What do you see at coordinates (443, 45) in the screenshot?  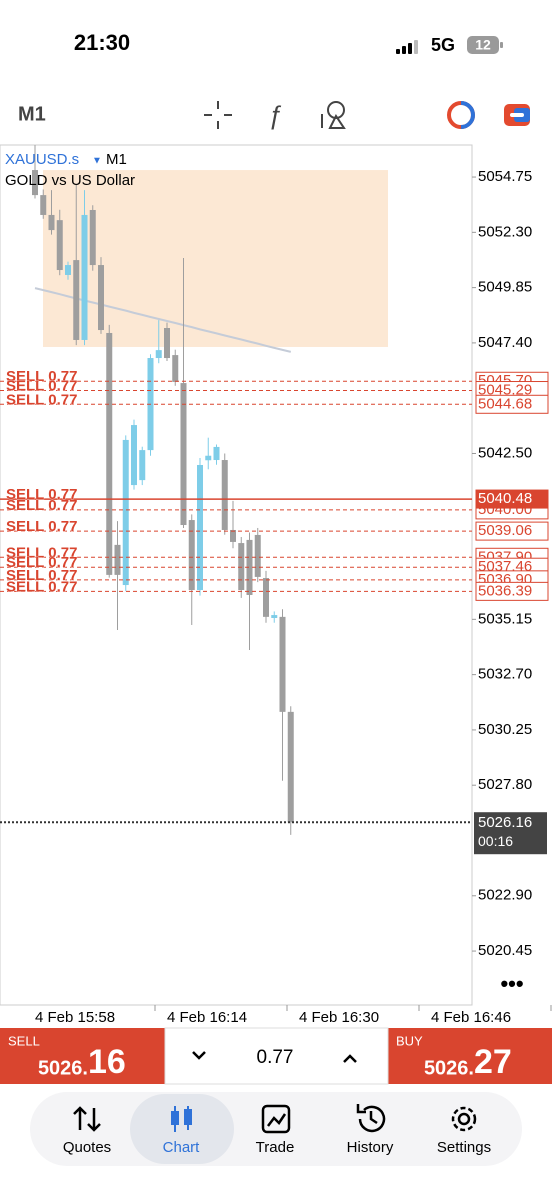 I see `network: 5G` at bounding box center [443, 45].